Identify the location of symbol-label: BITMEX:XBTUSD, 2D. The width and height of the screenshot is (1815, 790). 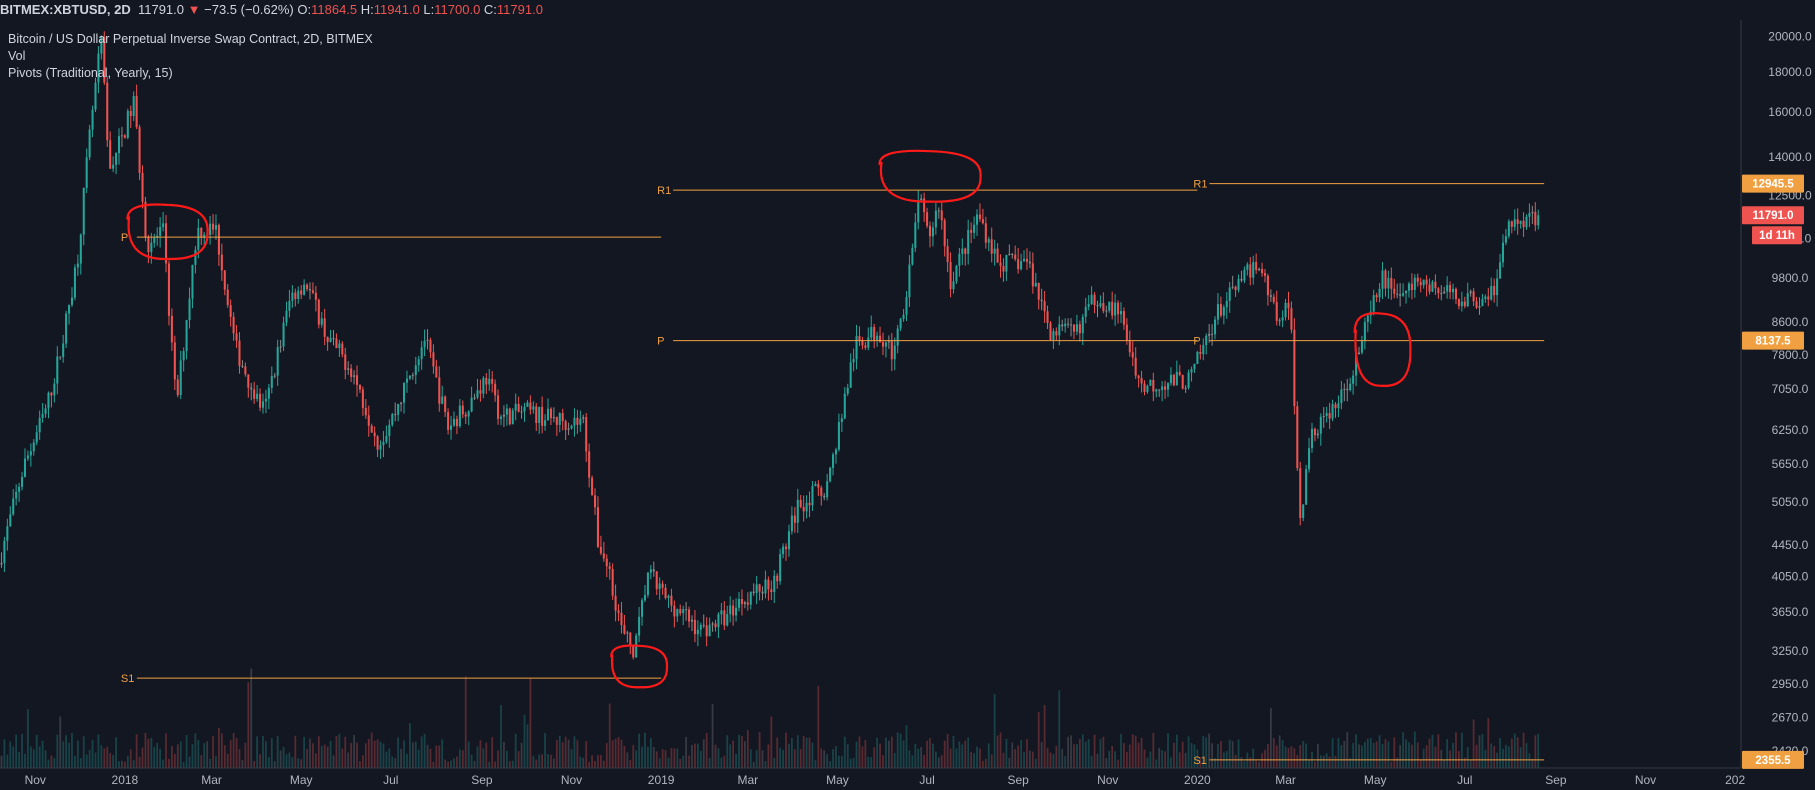
(65, 9).